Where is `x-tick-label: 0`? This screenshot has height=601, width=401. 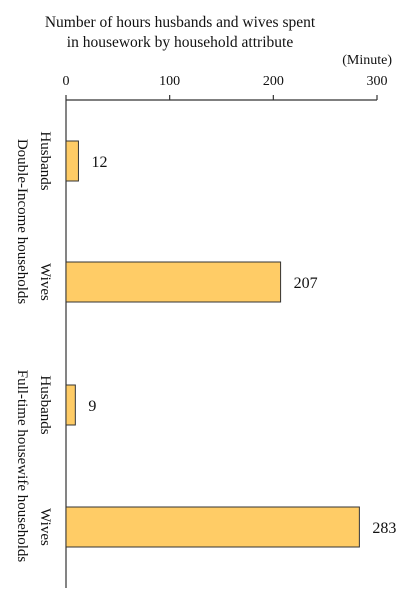 x-tick-label: 0 is located at coordinates (66, 81).